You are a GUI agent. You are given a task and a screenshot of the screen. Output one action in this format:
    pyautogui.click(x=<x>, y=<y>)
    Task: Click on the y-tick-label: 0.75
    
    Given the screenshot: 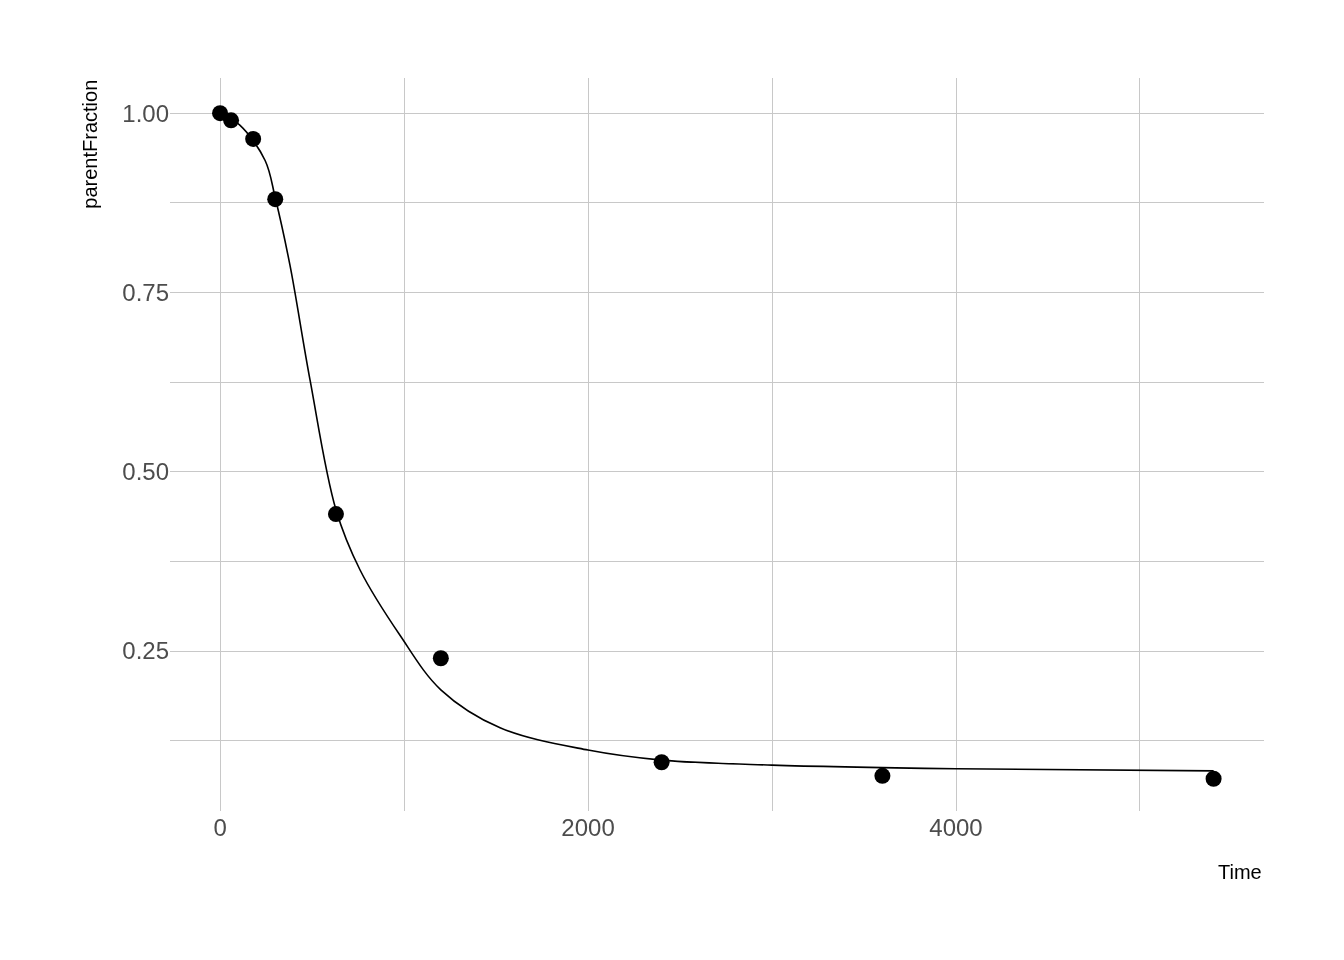 What is the action you would take?
    pyautogui.click(x=145, y=292)
    